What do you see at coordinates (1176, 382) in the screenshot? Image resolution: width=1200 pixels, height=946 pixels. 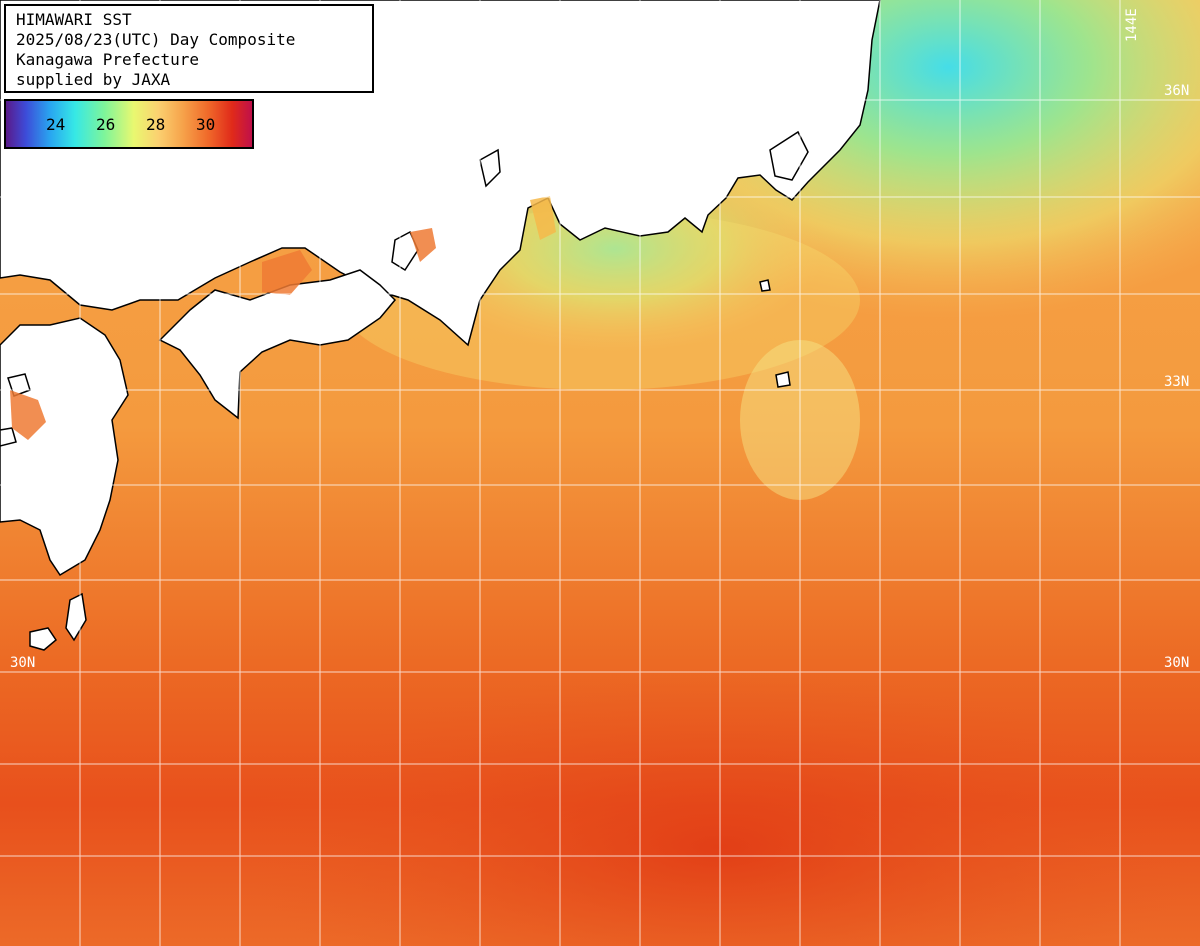 I see `lat-label-33n-right: 33N` at bounding box center [1176, 382].